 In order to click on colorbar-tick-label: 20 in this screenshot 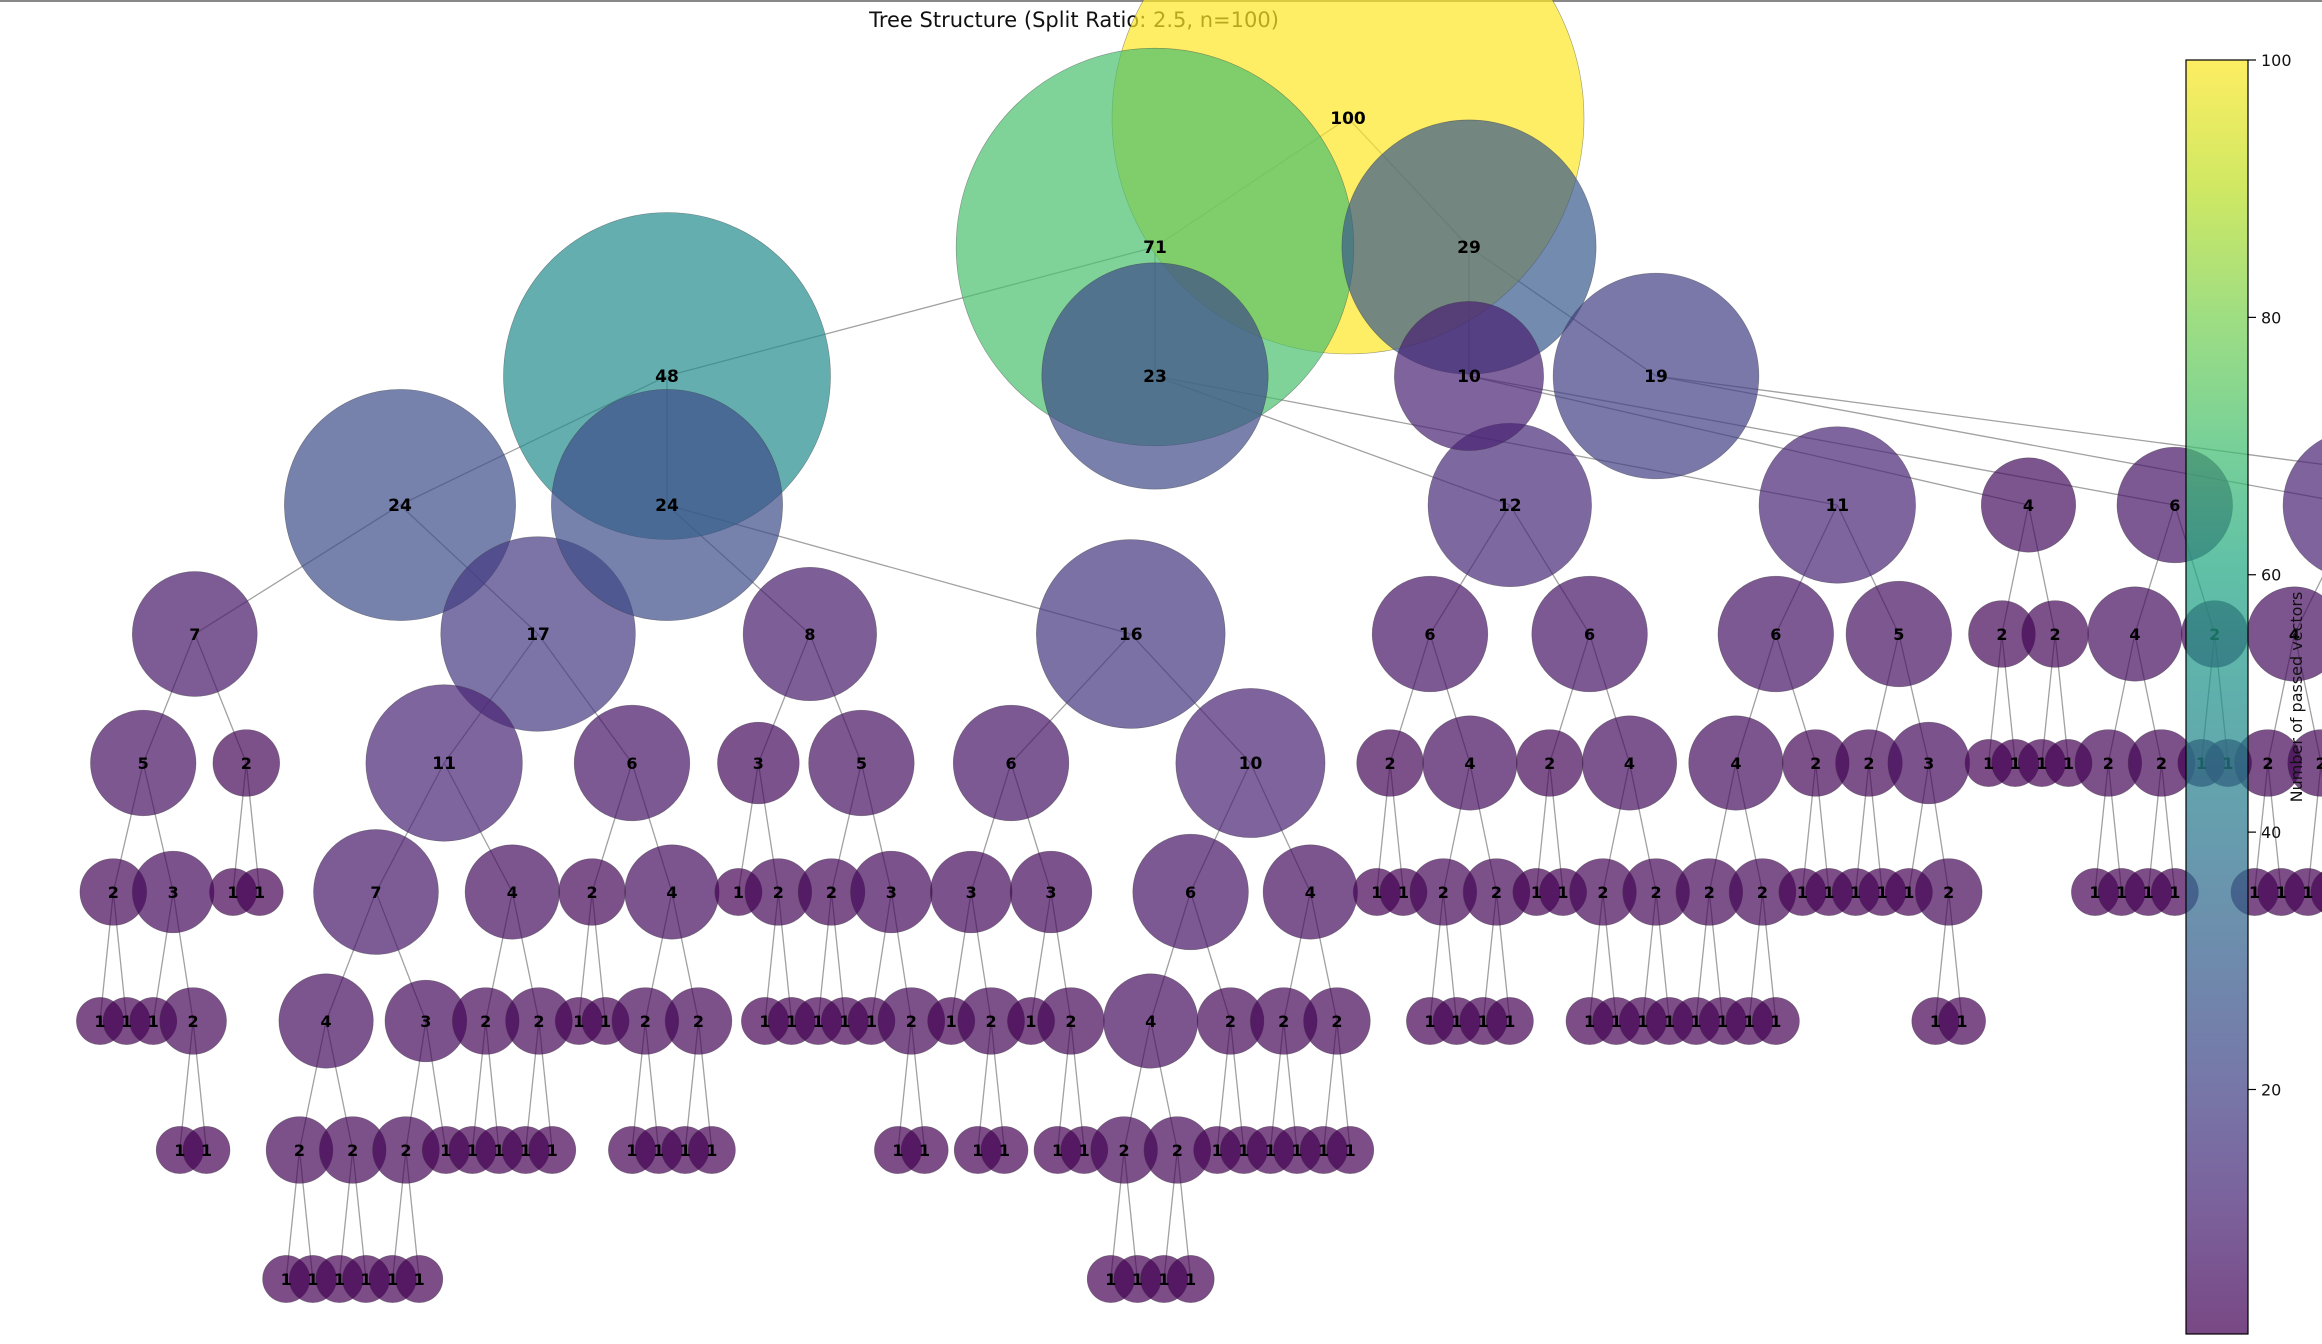, I will do `click(2271, 1089)`.